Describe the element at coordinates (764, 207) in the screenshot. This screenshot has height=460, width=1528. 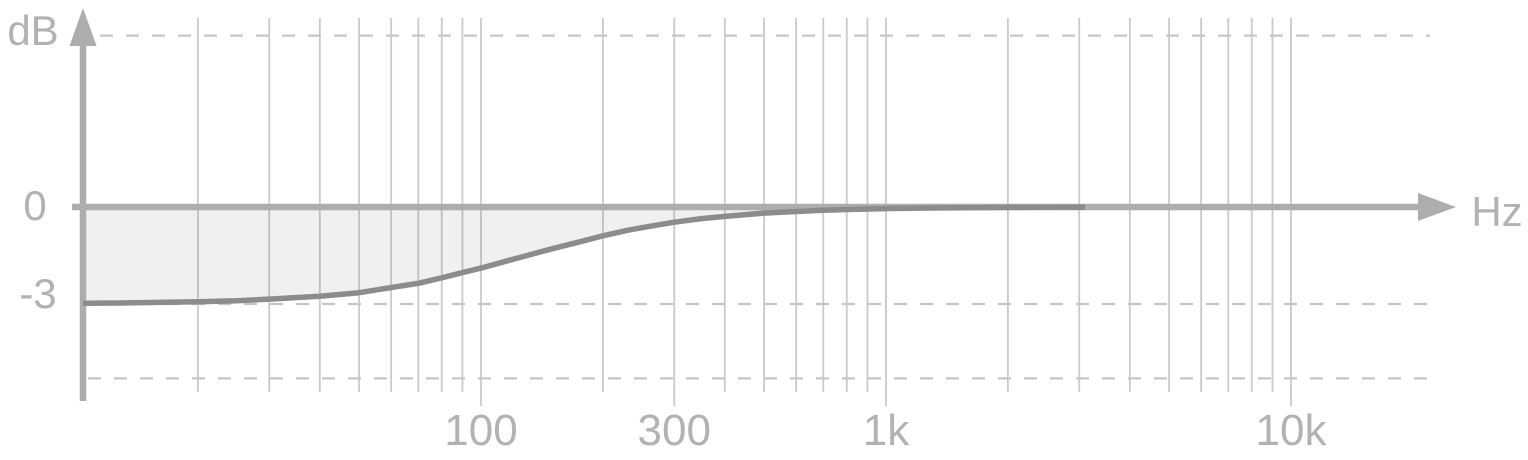
I see `x-axis` at that location.